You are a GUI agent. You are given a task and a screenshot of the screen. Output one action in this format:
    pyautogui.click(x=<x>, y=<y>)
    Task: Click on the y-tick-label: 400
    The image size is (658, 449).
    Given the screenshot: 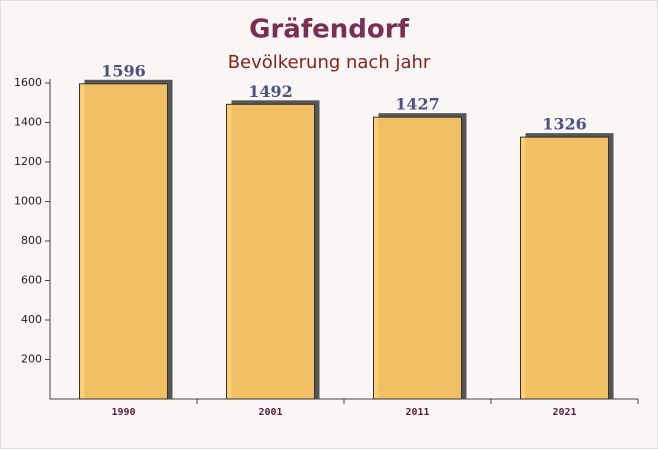 What is the action you would take?
    pyautogui.click(x=31, y=319)
    